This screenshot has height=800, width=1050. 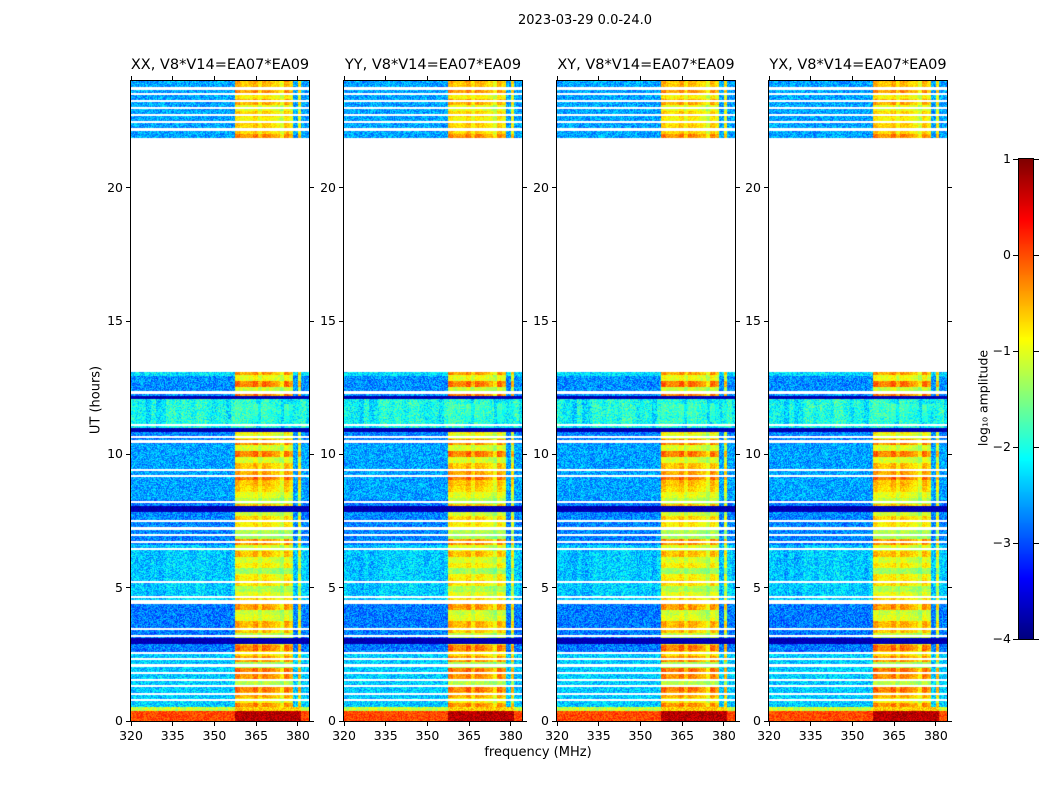 I want to click on y-tick-label: 0, so click(x=757, y=720).